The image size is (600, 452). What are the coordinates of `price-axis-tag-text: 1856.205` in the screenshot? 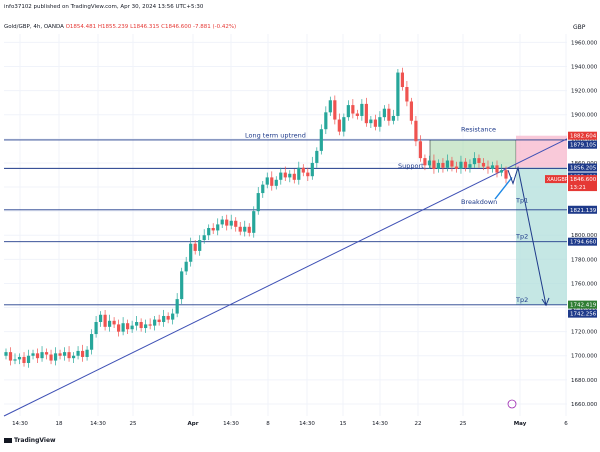 It's located at (583, 169).